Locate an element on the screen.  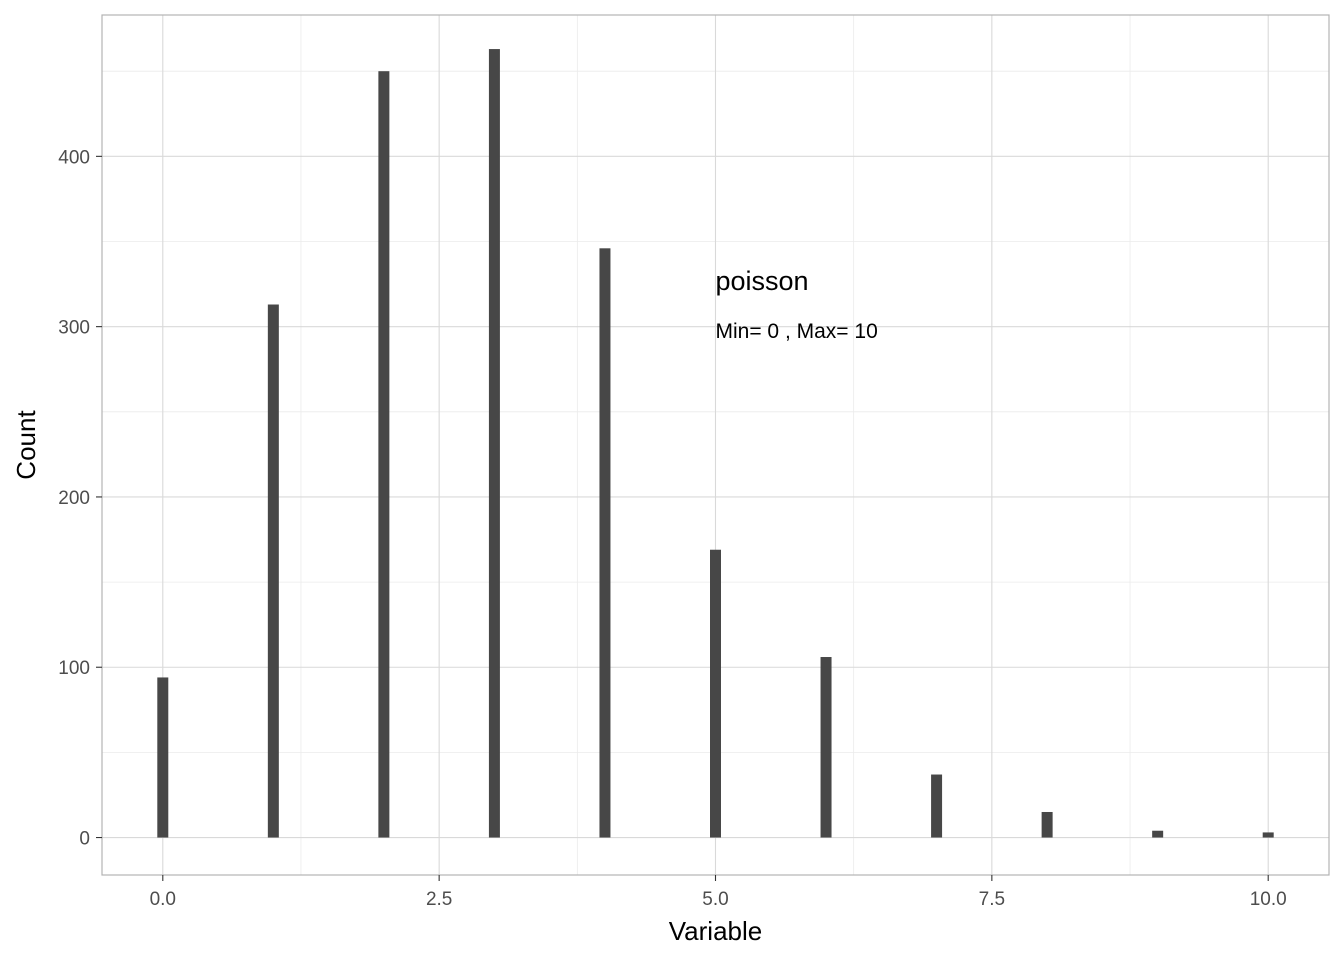
y-tick-label: 0 is located at coordinates (84, 839).